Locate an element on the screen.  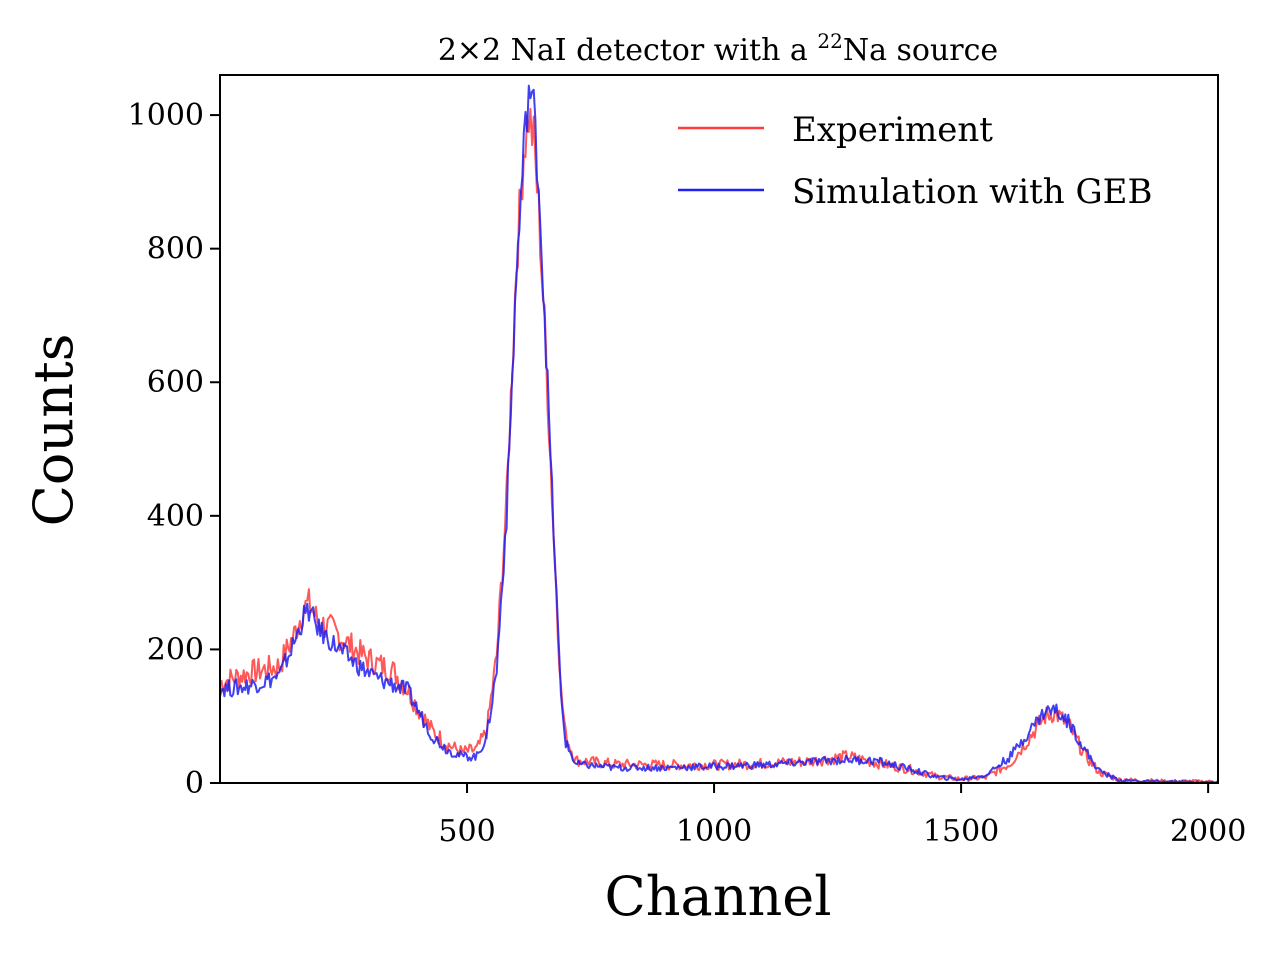
y-tick-label: 1000 is located at coordinates (166, 115).